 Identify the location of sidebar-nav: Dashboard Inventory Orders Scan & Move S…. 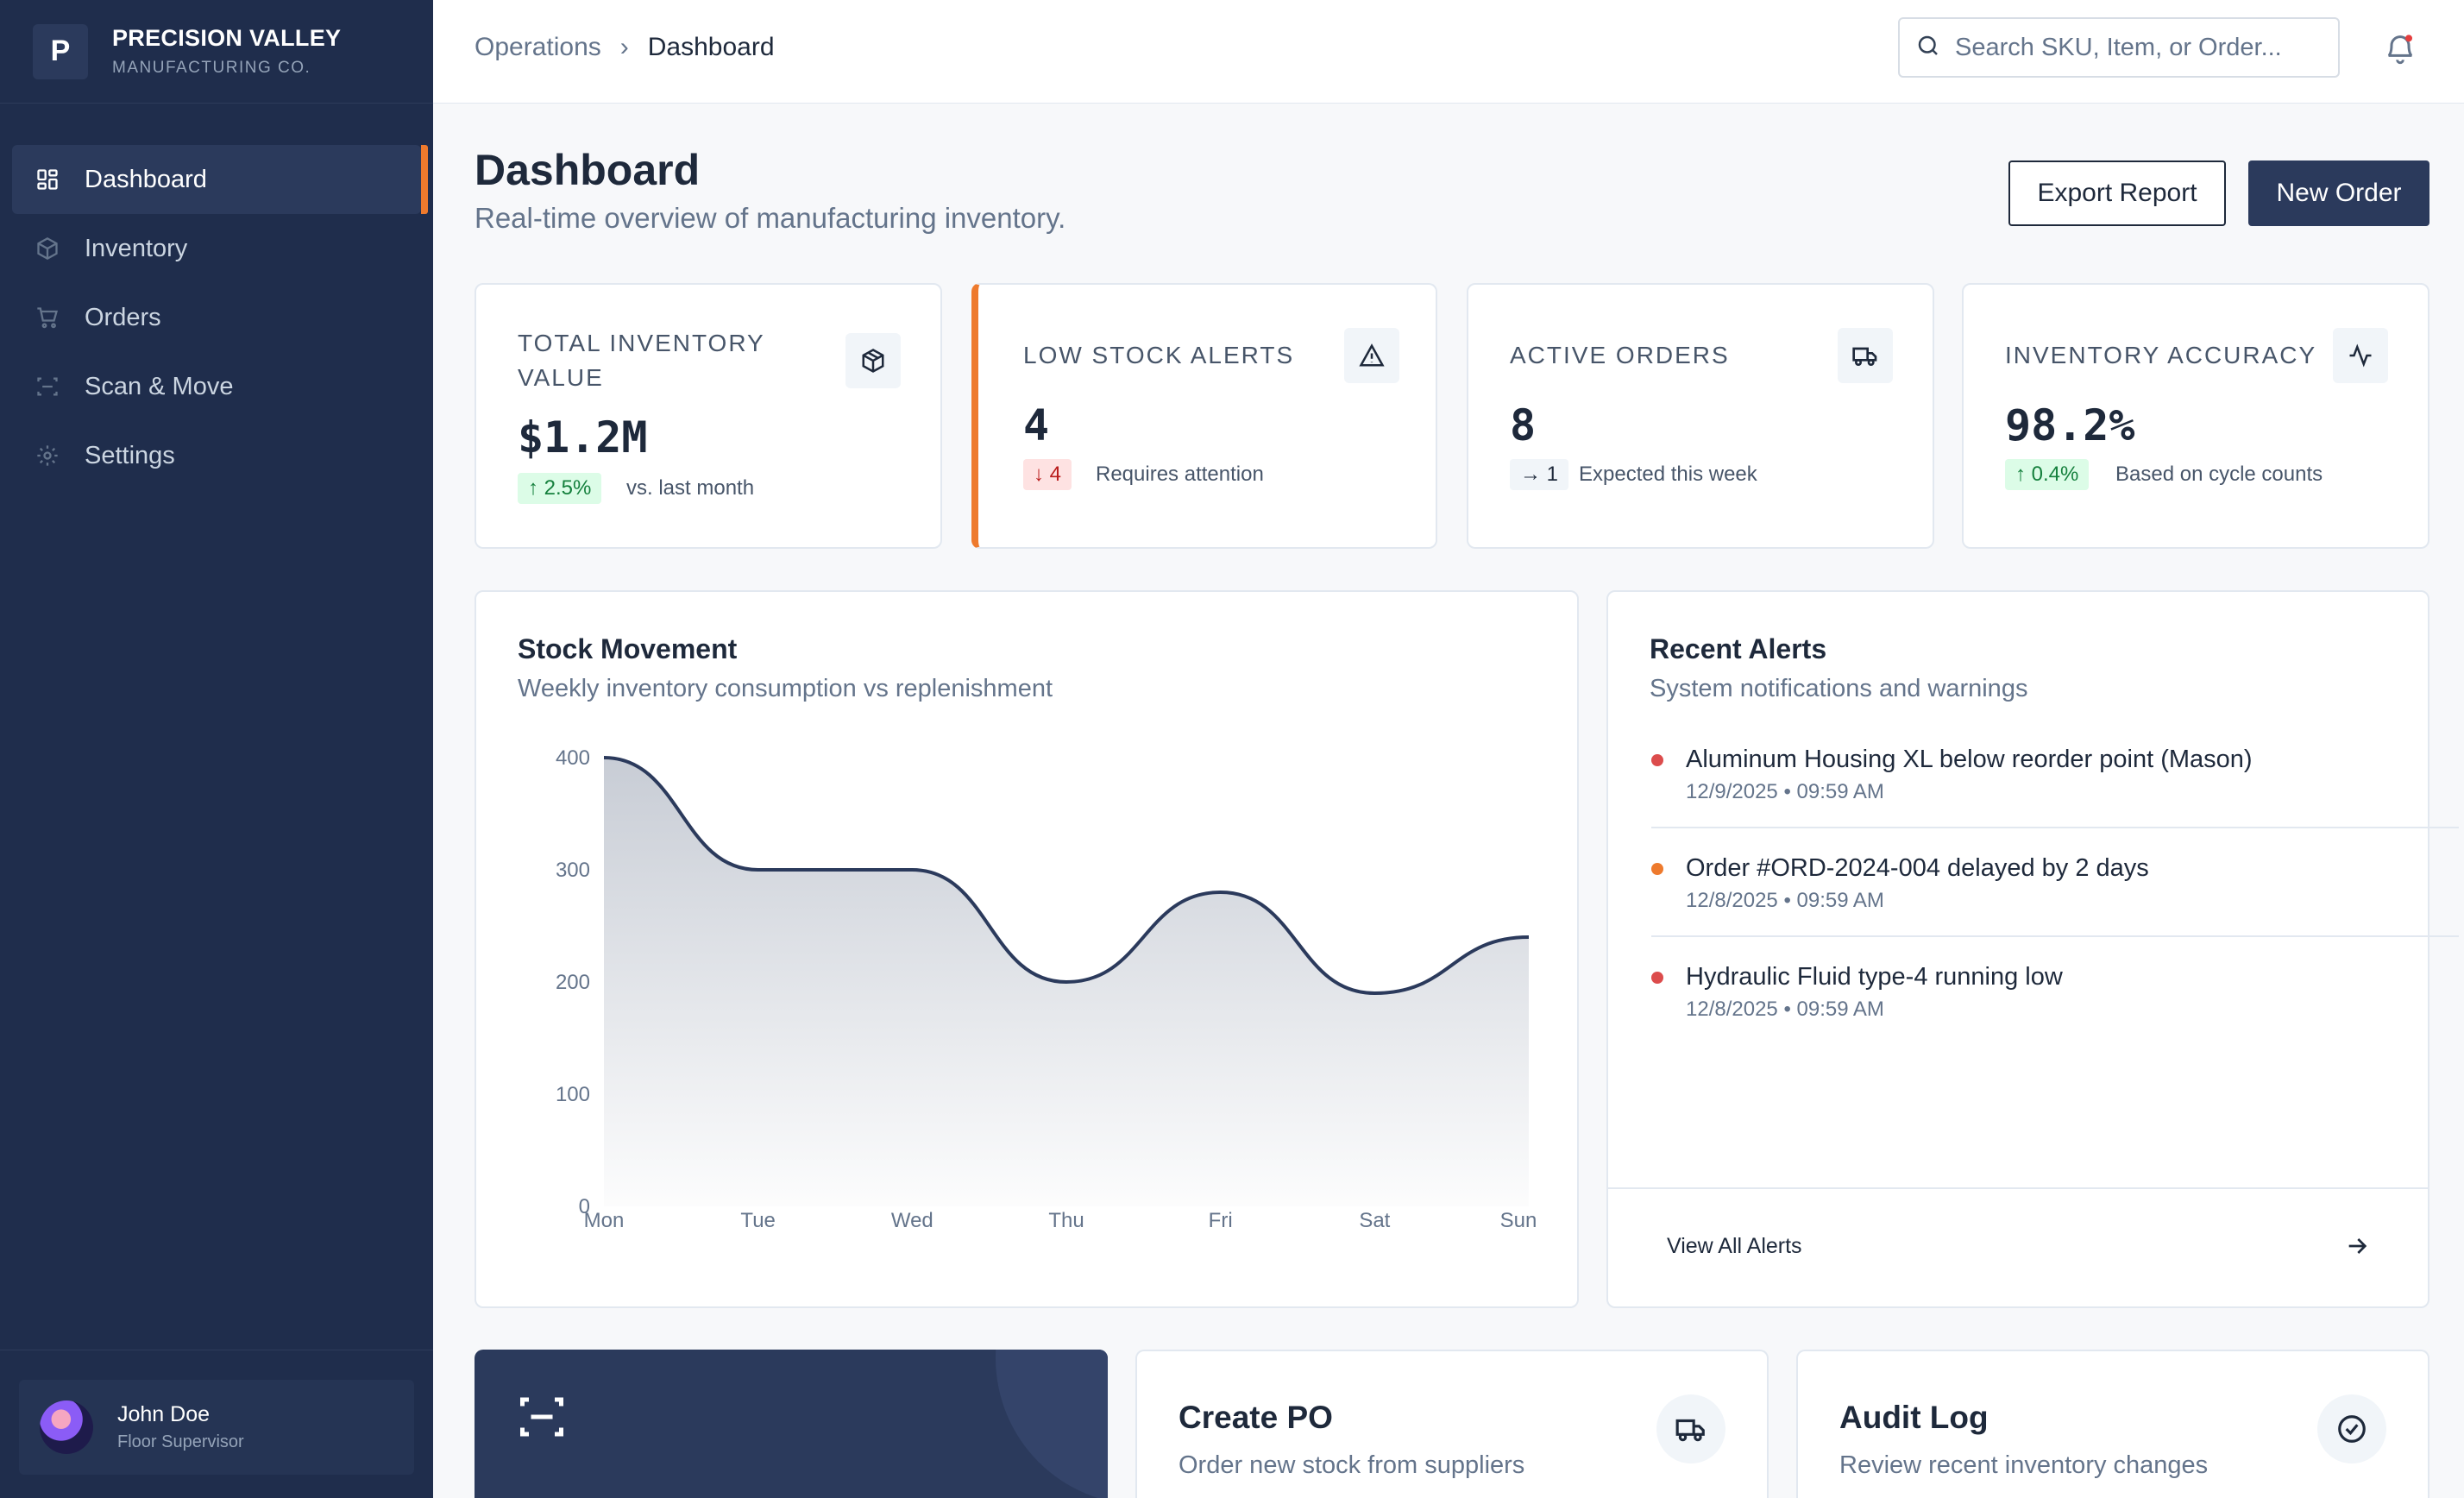
(217, 297).